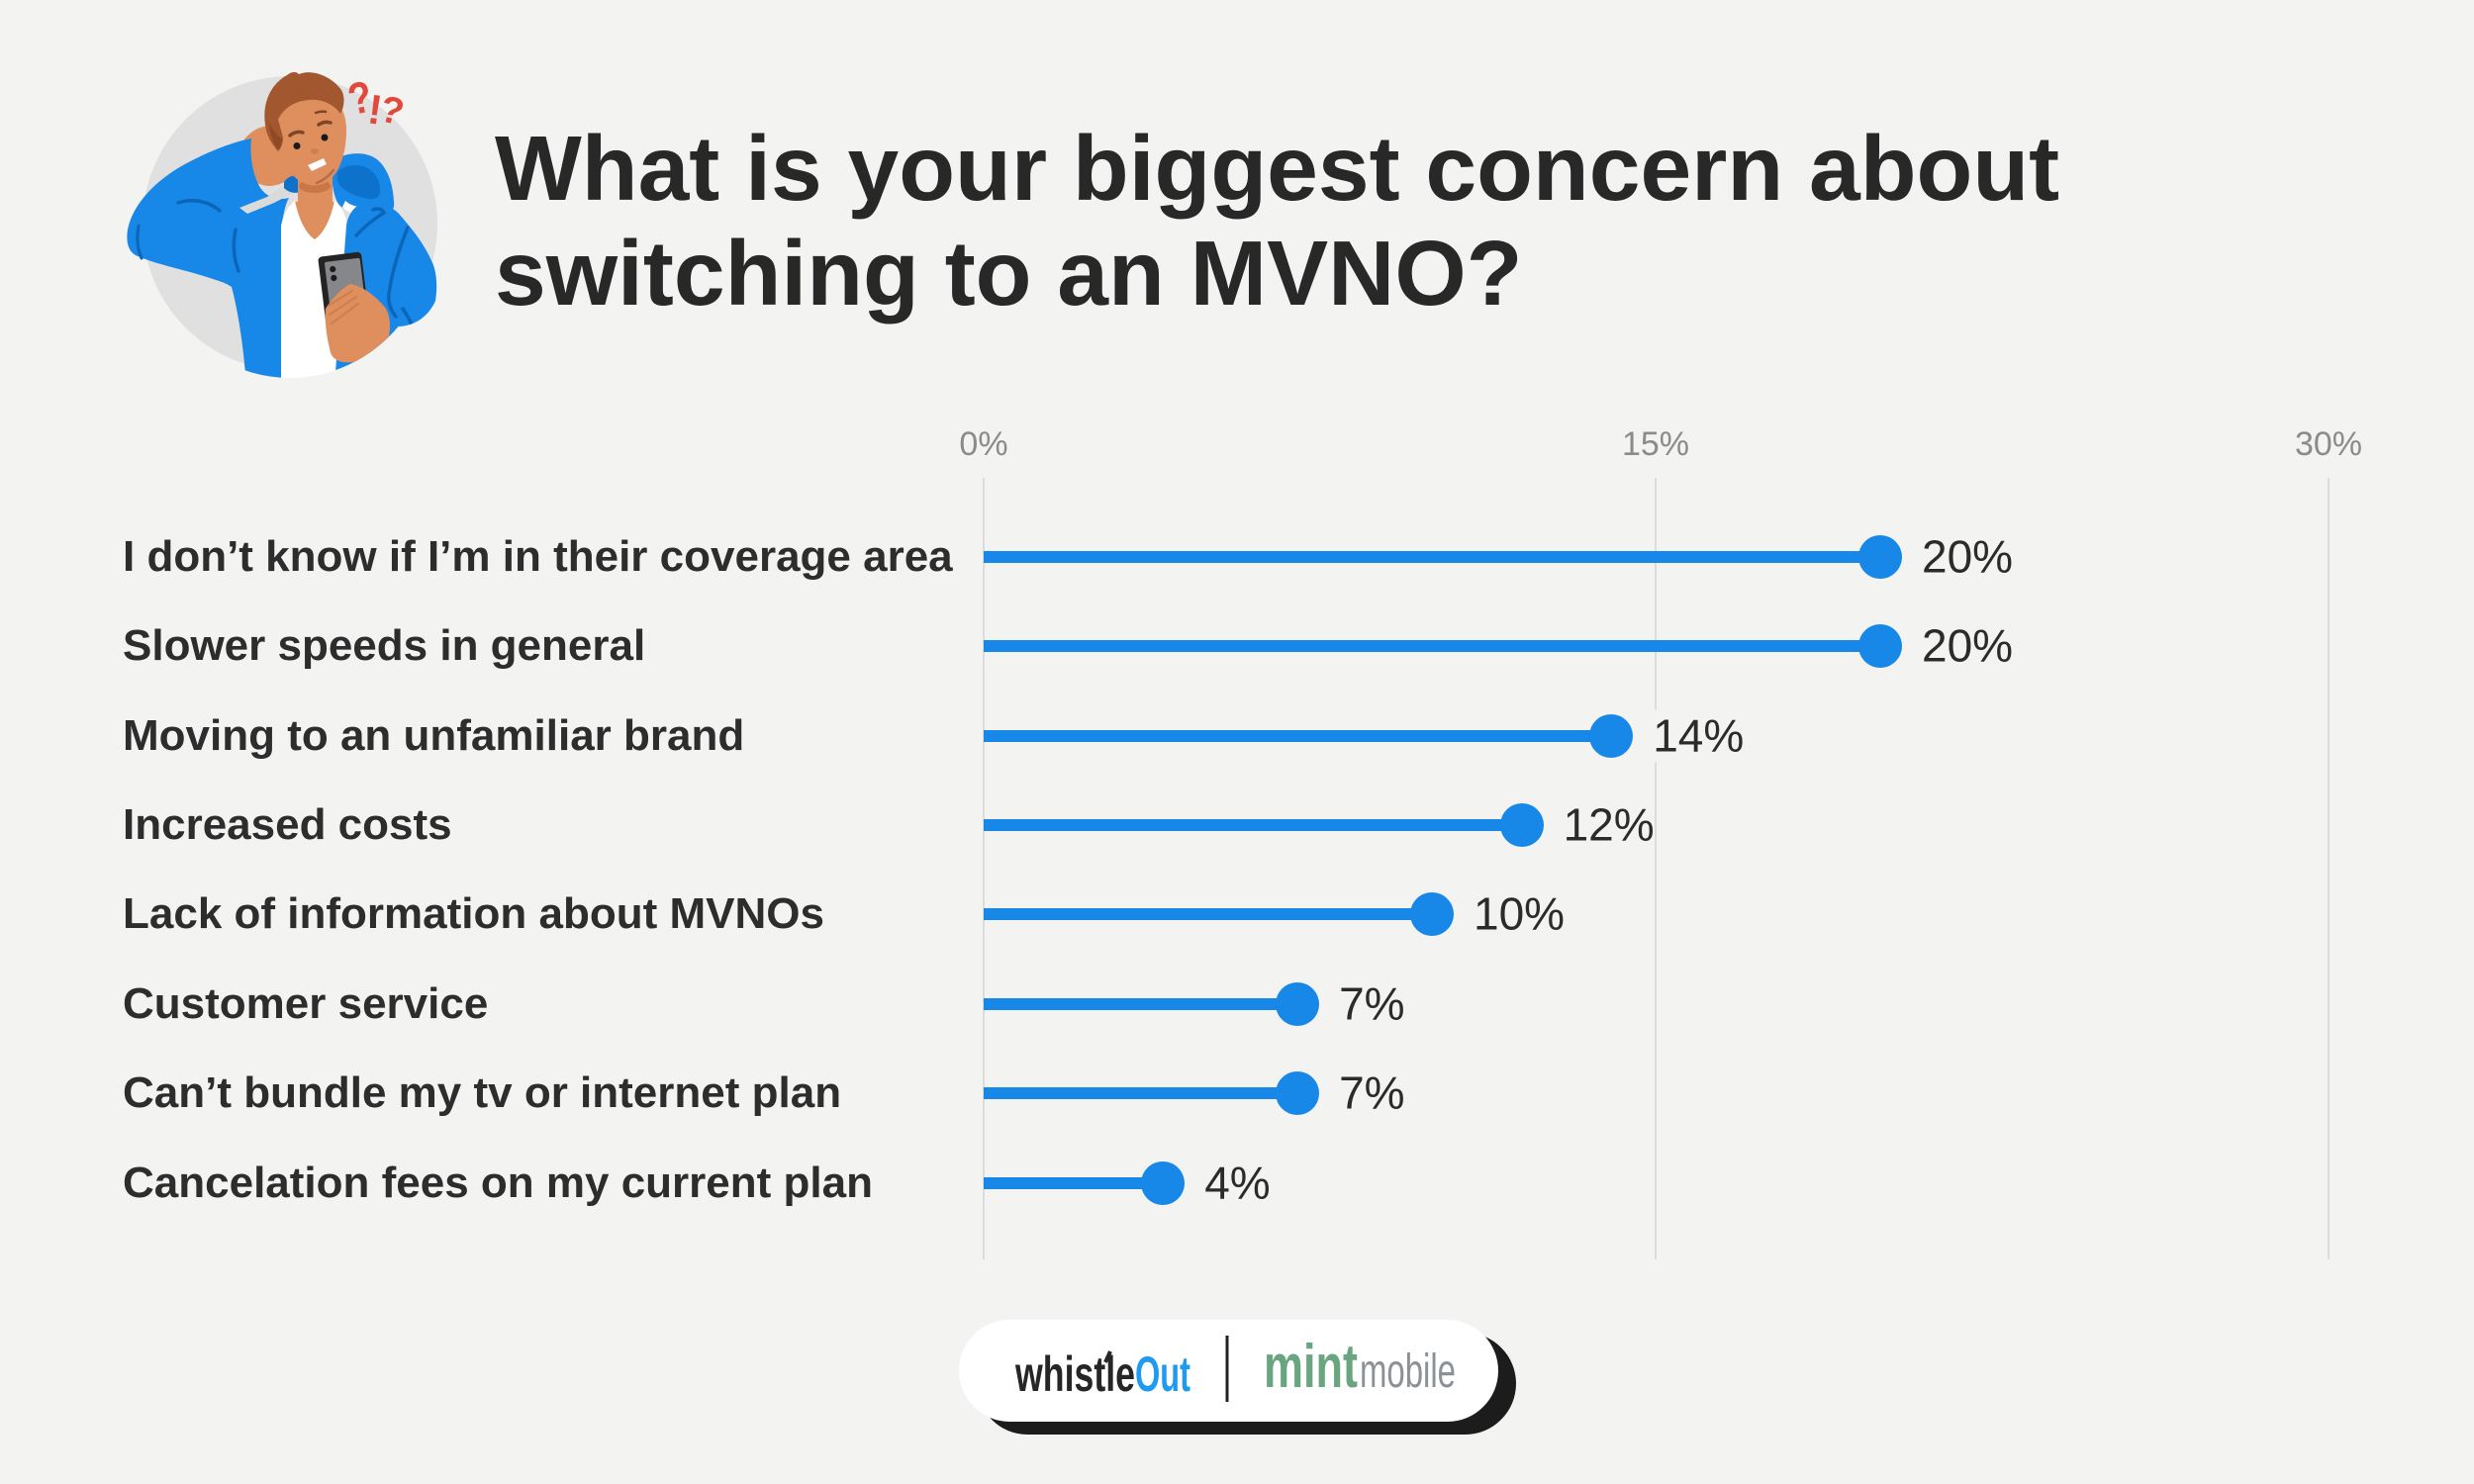 The image size is (2474, 1484). Describe the element at coordinates (1162, 1374) in the screenshot. I see `svg-text: Out` at that location.